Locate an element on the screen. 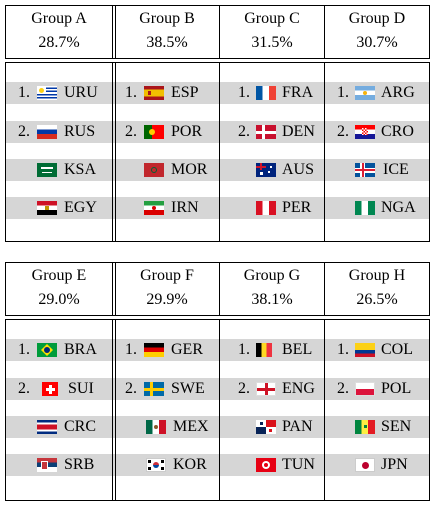 This screenshot has width=433, height=506. team-row: 2. CRO is located at coordinates (377, 132).